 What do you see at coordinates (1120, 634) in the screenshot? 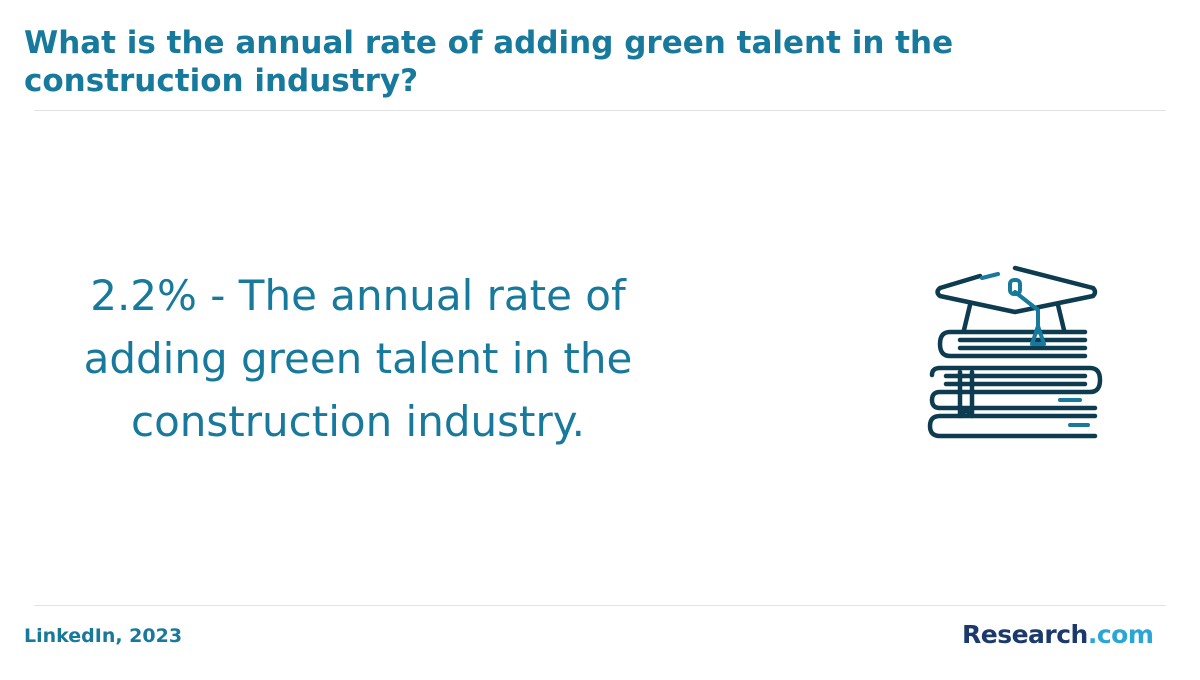
I see `brand-suffix: .com` at bounding box center [1120, 634].